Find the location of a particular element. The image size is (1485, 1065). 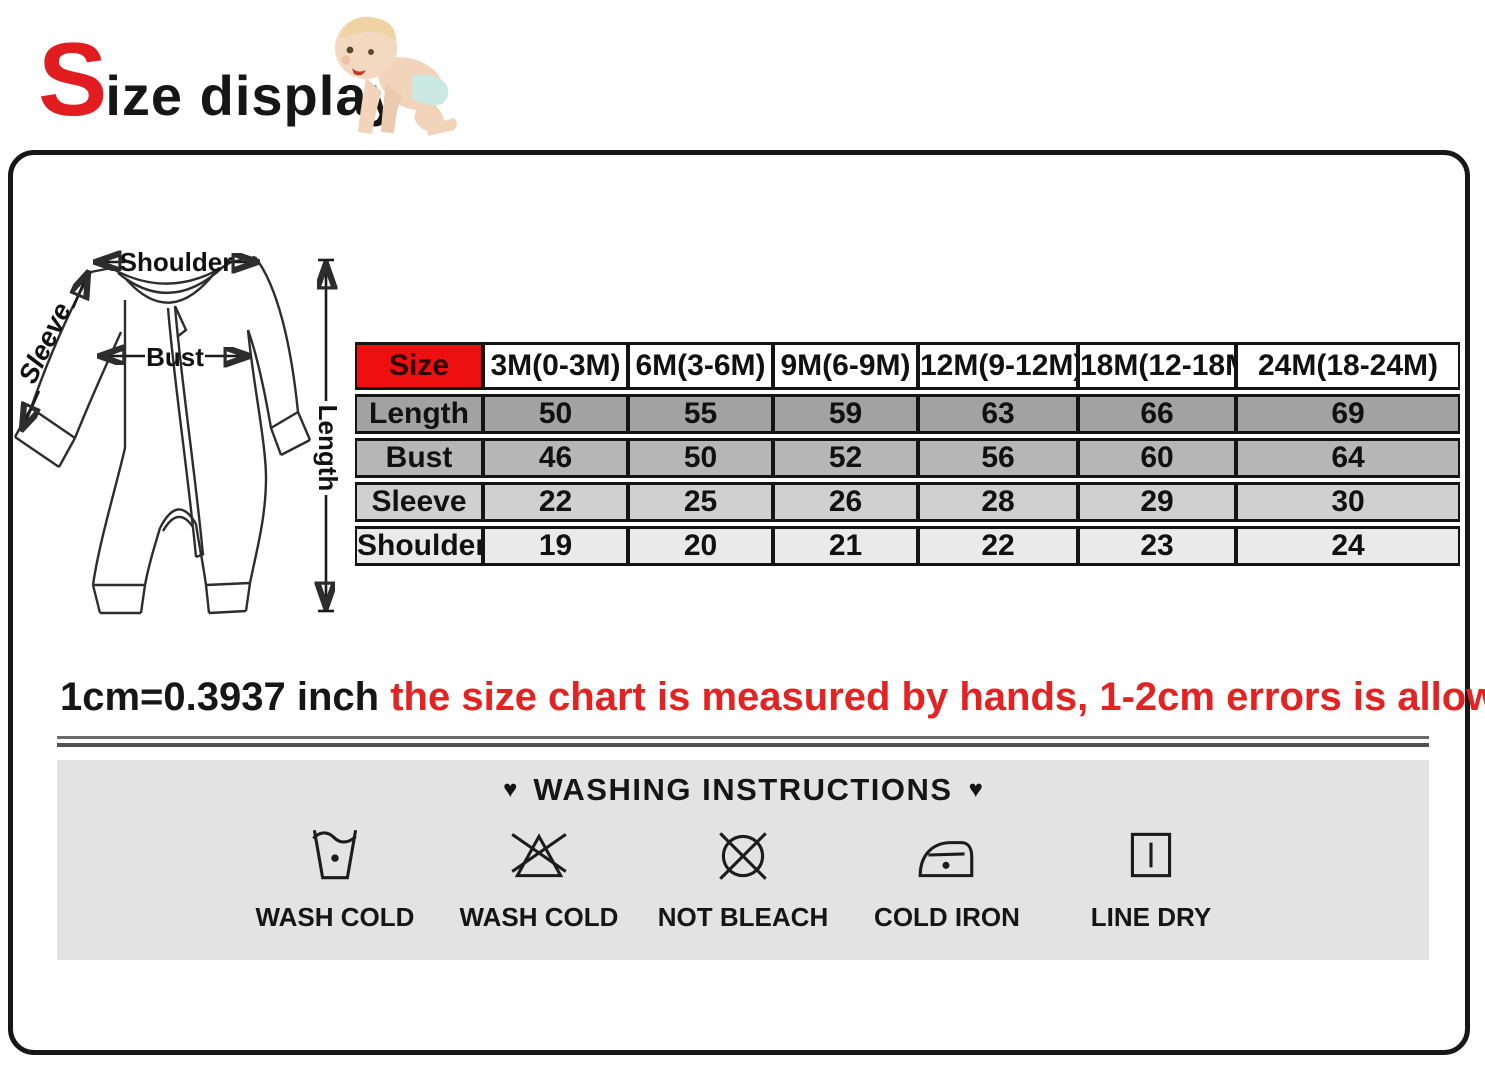

washing-item: NOT BLEACH is located at coordinates (743, 877).